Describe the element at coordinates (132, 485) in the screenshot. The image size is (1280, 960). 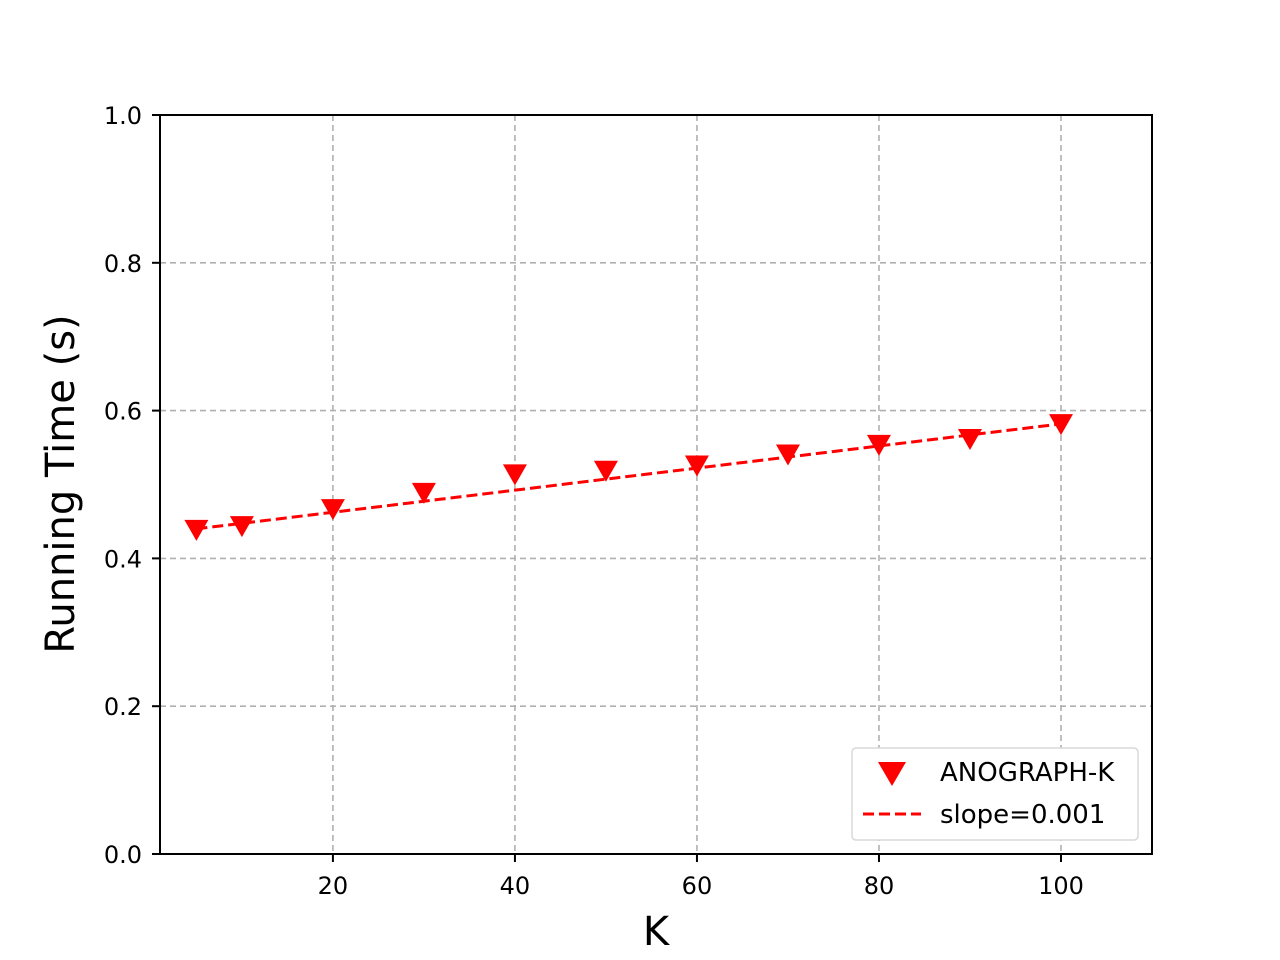
I see `y-axis-ticks: 0.0 0.2 0.4 0.6 0.8 1.0` at that location.